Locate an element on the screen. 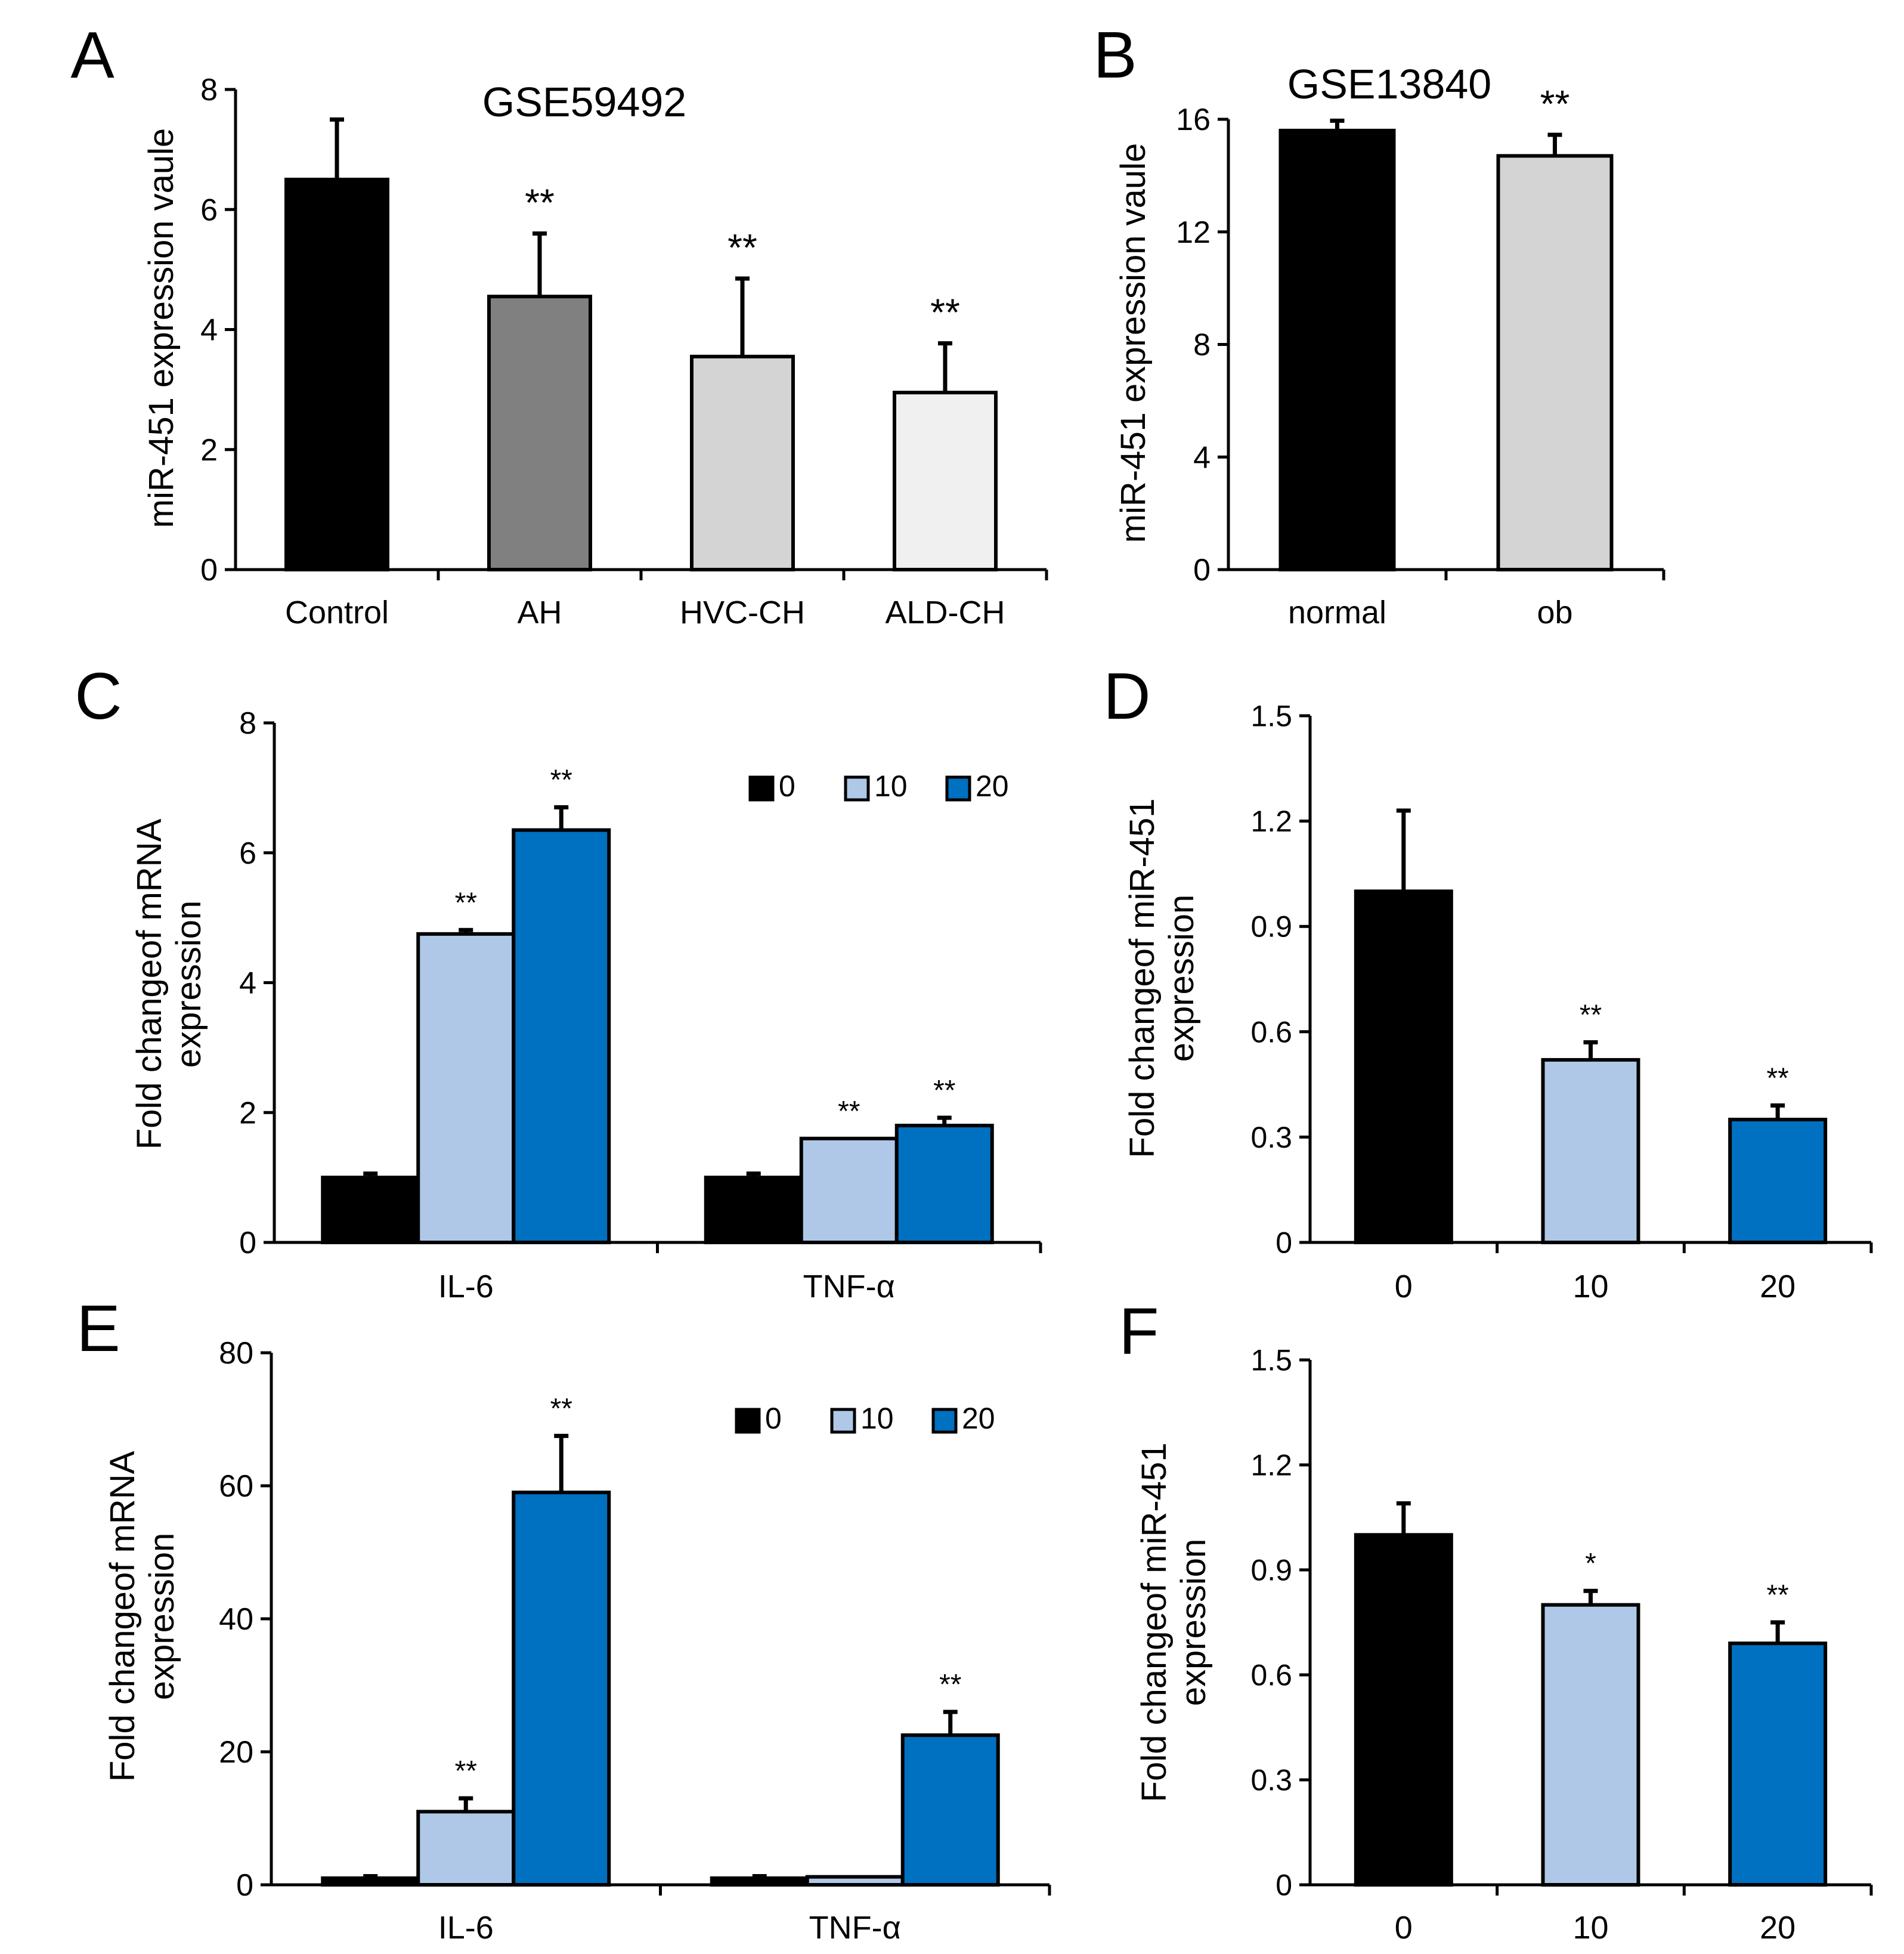 This screenshot has width=1904, height=1954. panel-letter: F is located at coordinates (1139, 1331).